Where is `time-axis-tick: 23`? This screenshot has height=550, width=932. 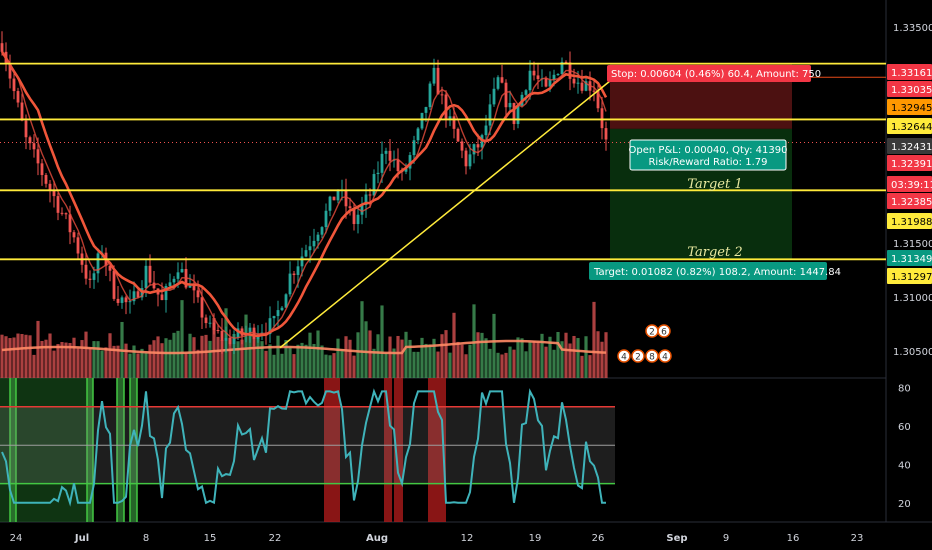 time-axis-tick: 23 is located at coordinates (857, 538).